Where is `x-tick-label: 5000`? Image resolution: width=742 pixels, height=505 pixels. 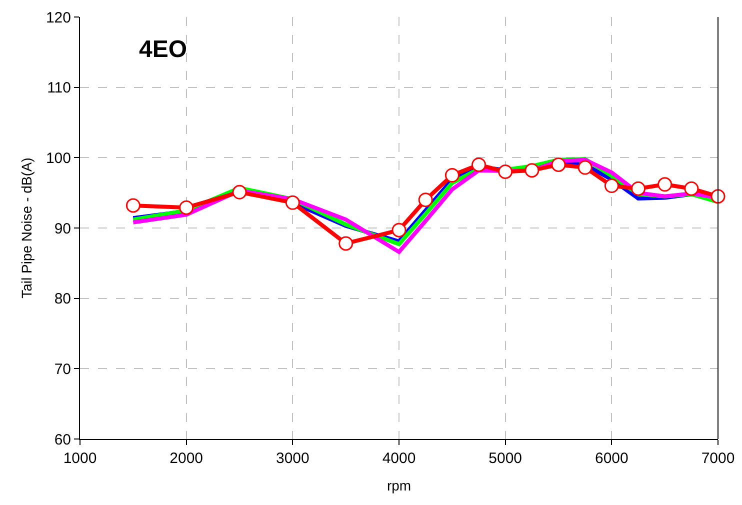
x-tick-label: 5000 is located at coordinates (505, 458).